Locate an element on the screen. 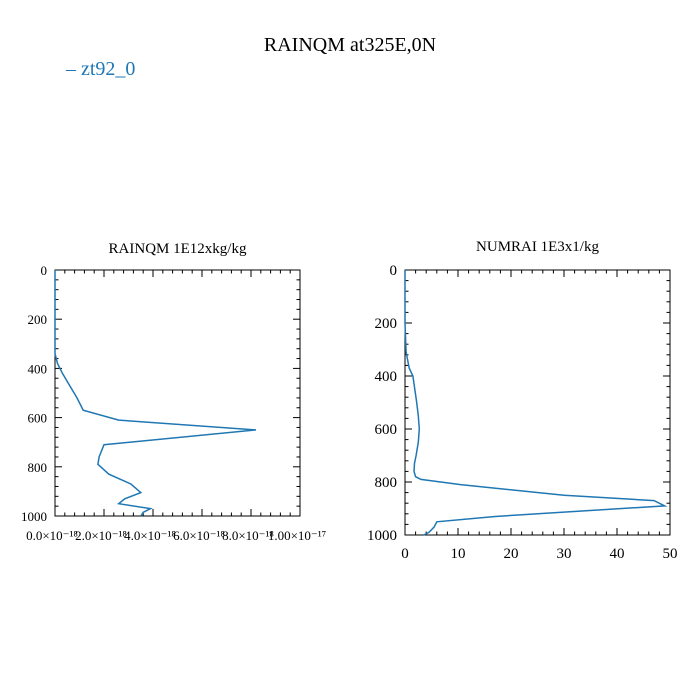 The height and width of the screenshot is (700, 700). x-tick-label: 40 is located at coordinates (617, 554).